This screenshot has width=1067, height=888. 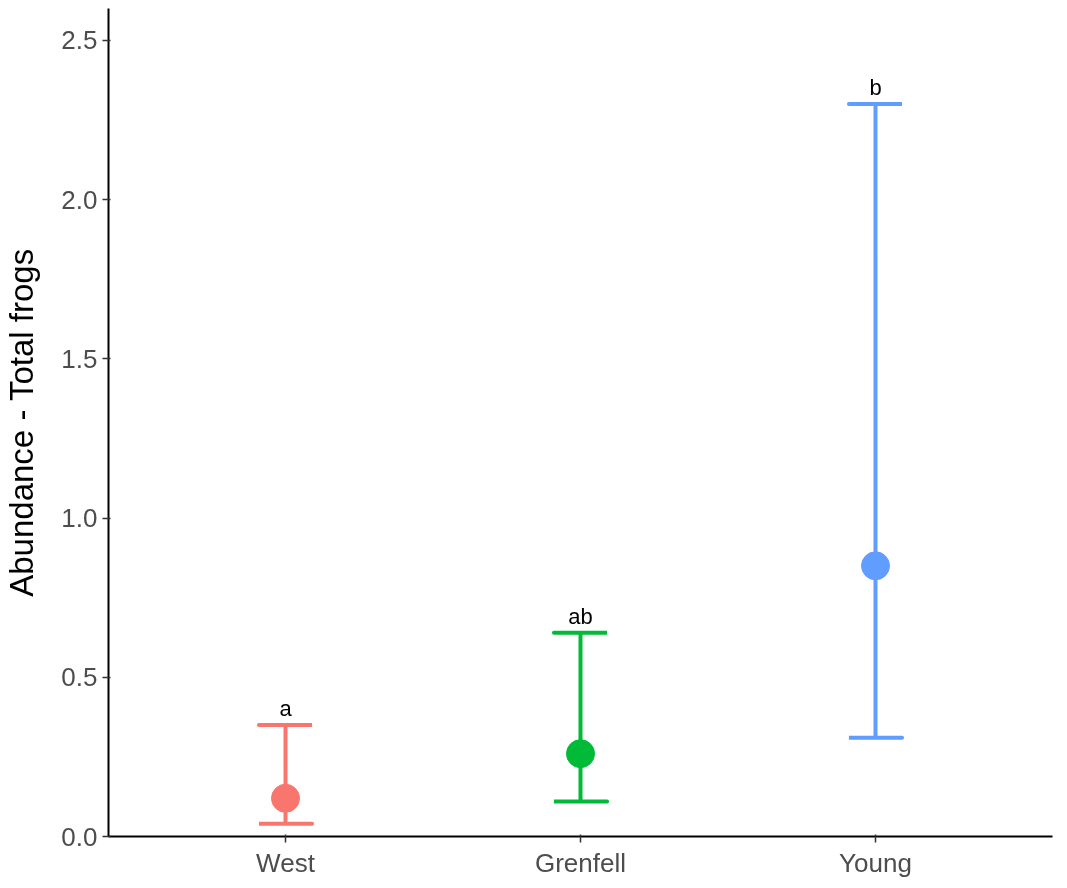 I want to click on y-tick-label: 2.5, so click(x=79, y=40).